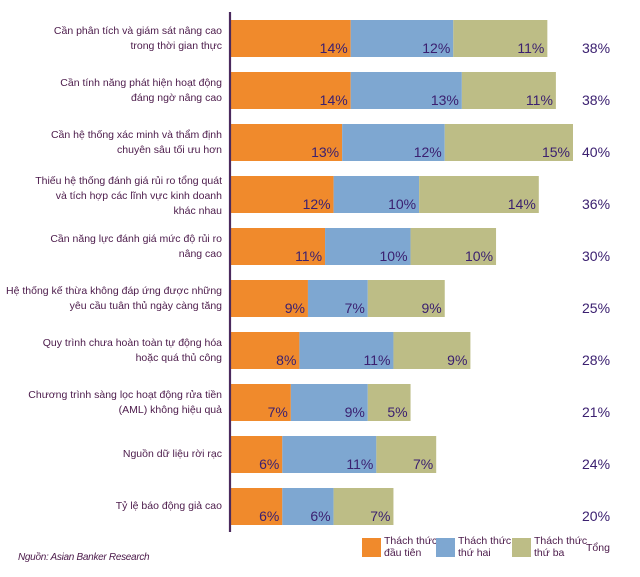 The height and width of the screenshot is (577, 640). Describe the element at coordinates (136, 135) in the screenshot. I see `category-label-line: Cần hệ thống xác minh và thẩm định` at that location.